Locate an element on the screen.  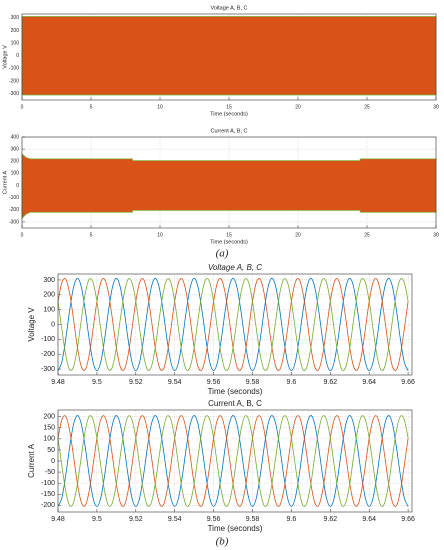
y-tick-label: -50 is located at coordinates (50, 472).